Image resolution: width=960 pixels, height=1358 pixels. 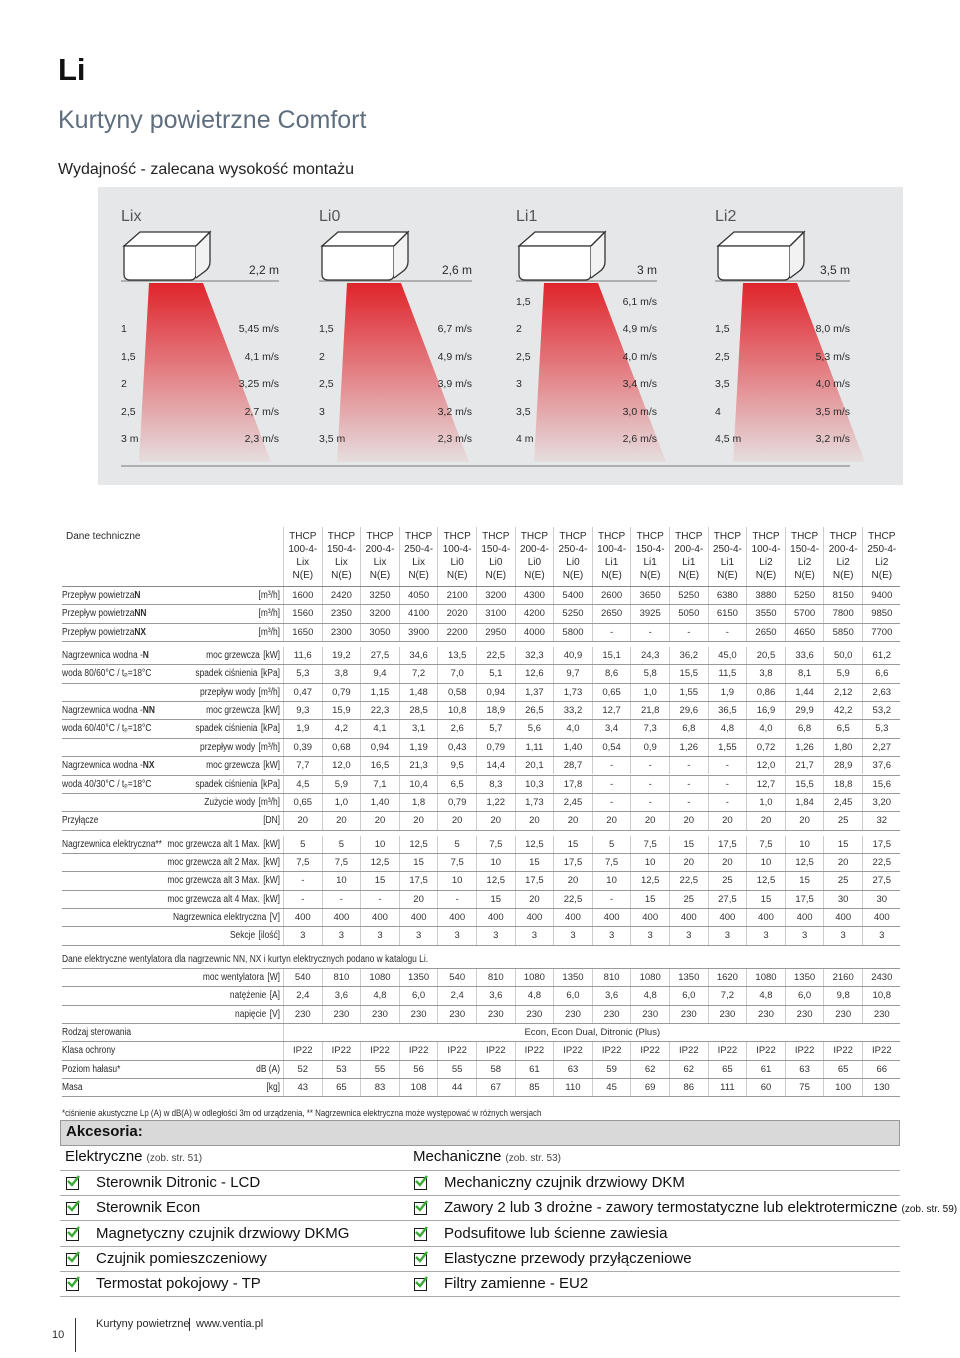 What do you see at coordinates (495, 978) in the screenshot?
I see `value-cell: 810` at bounding box center [495, 978].